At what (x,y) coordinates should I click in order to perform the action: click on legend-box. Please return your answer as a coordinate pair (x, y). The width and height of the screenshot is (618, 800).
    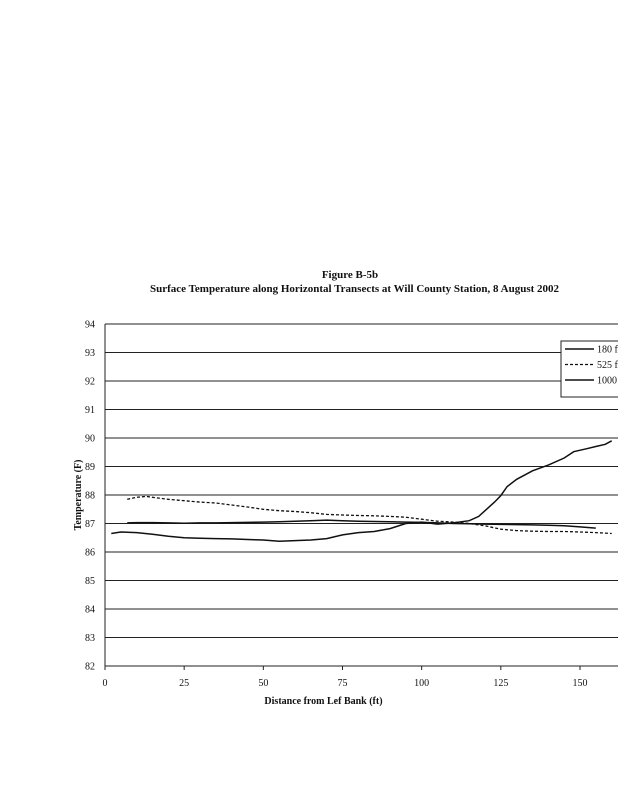
    Looking at the image, I should click on (589, 369).